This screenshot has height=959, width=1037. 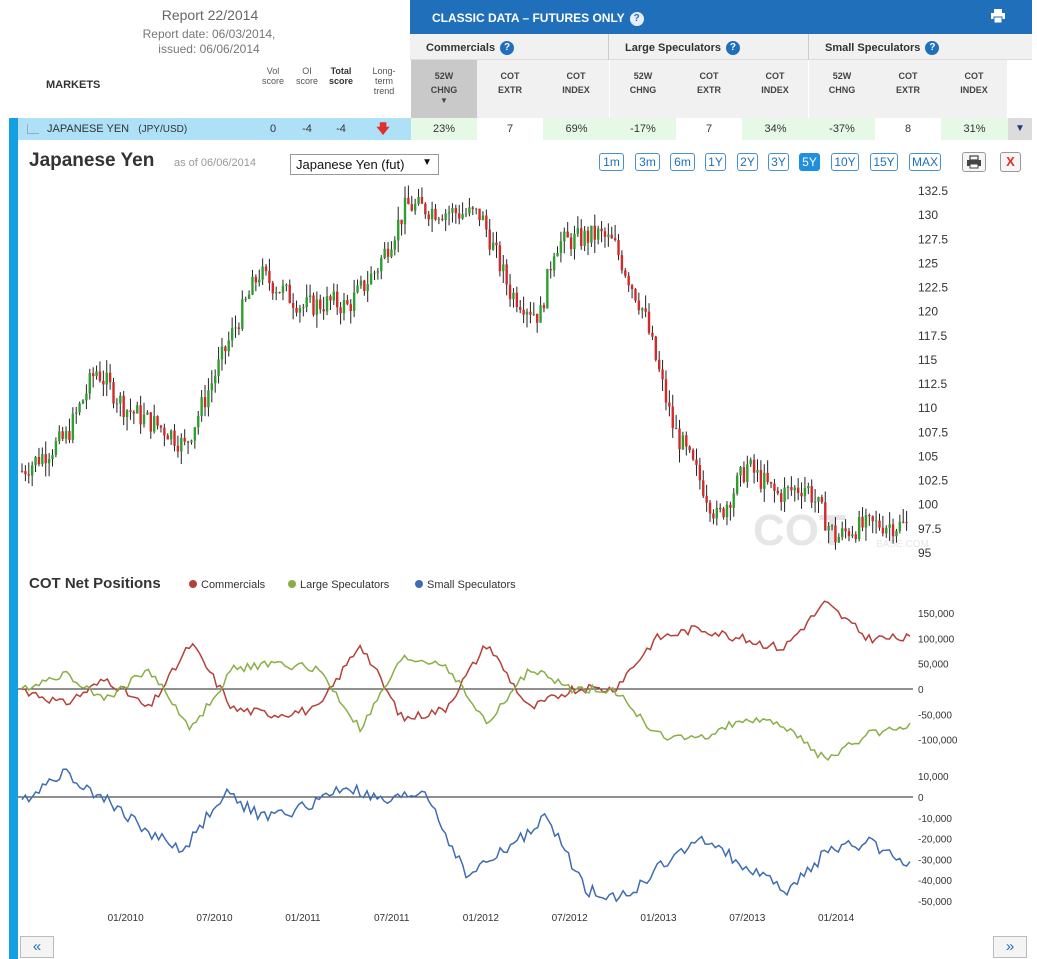 I want to click on x-tick-label: 07/2013, so click(x=747, y=918).